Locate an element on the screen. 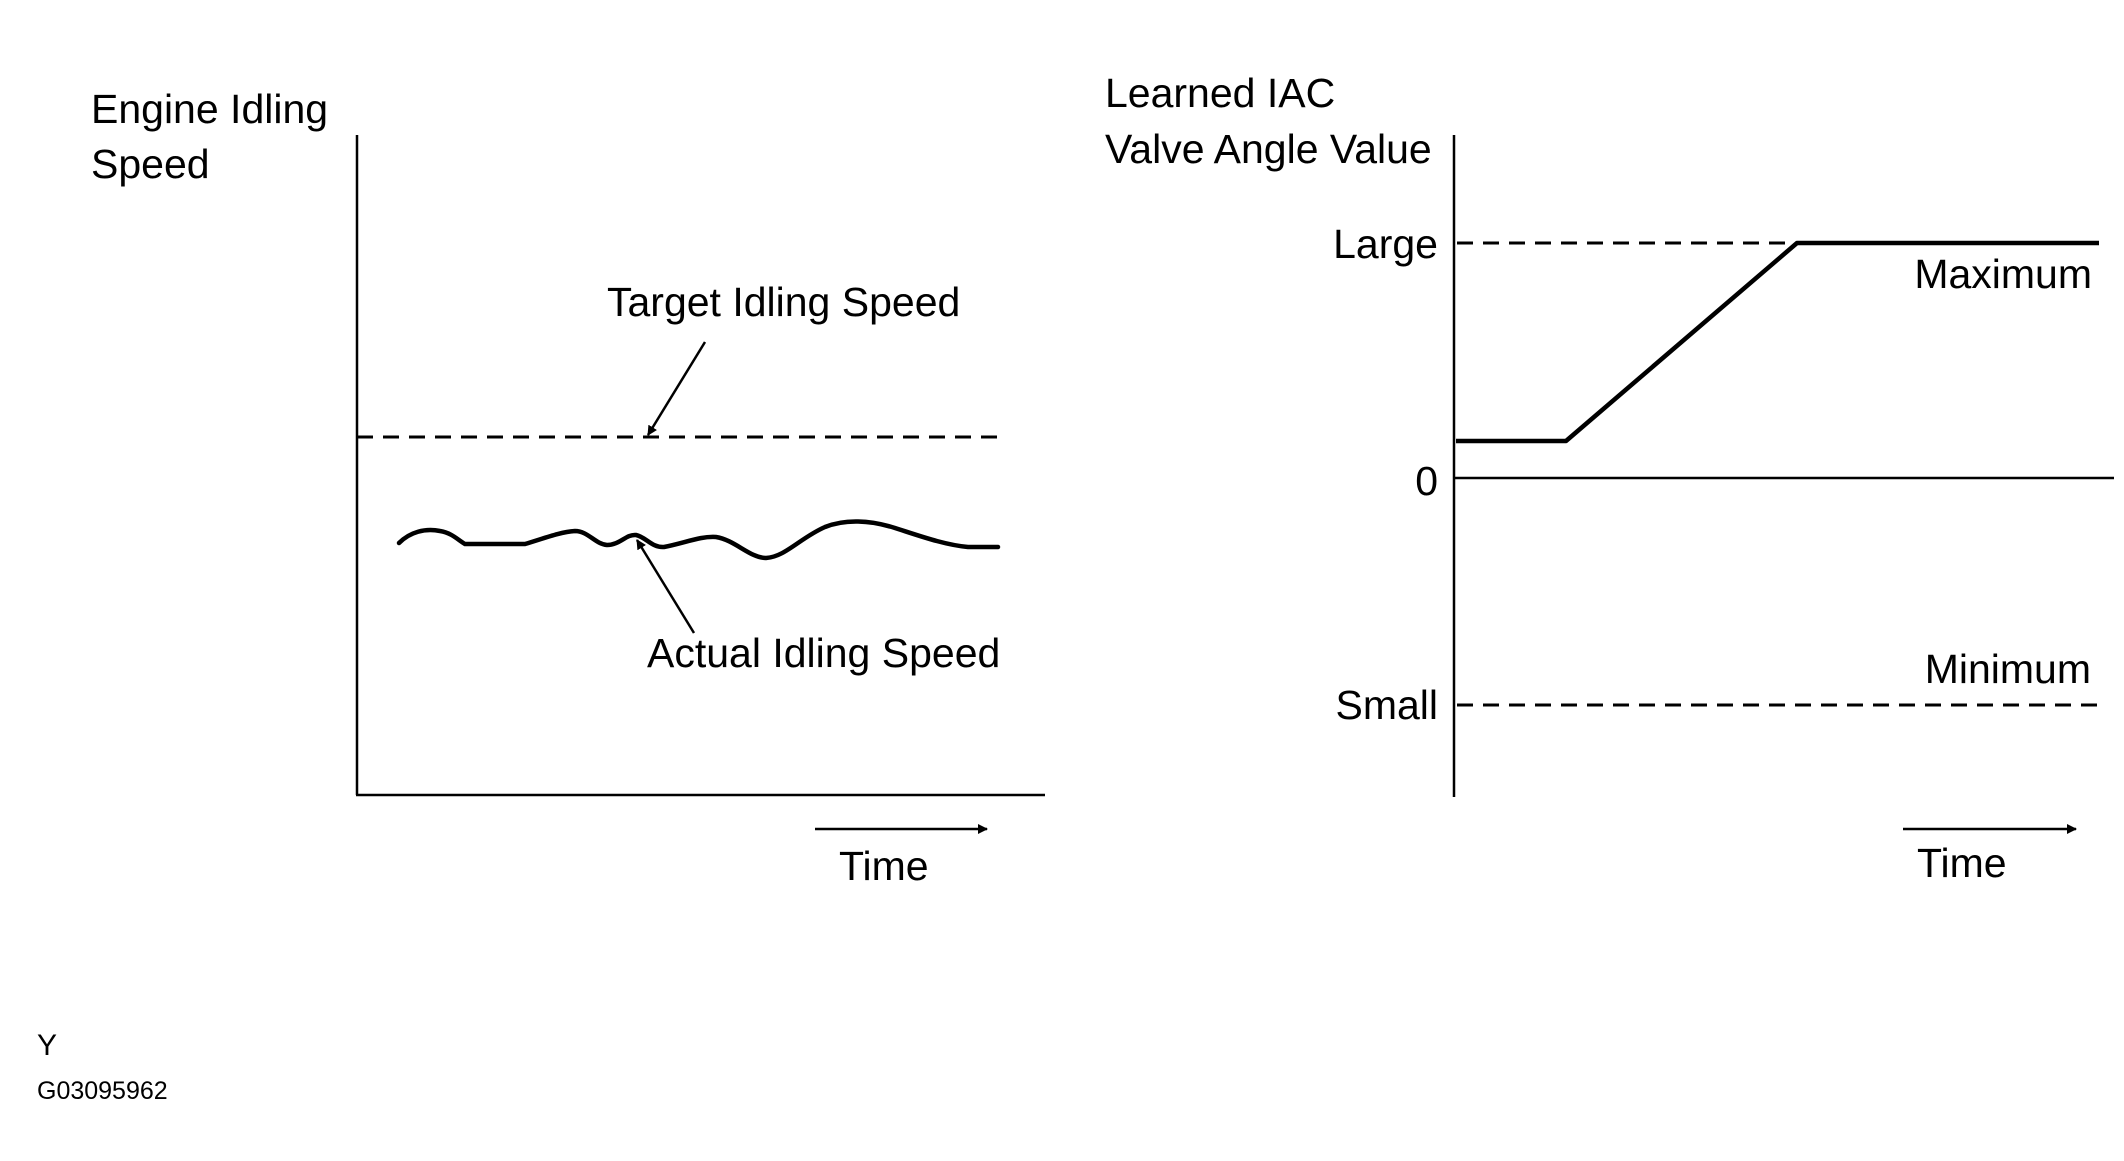  actual-idling-speed-label: Actual Idling Speed is located at coordinates (823, 653).